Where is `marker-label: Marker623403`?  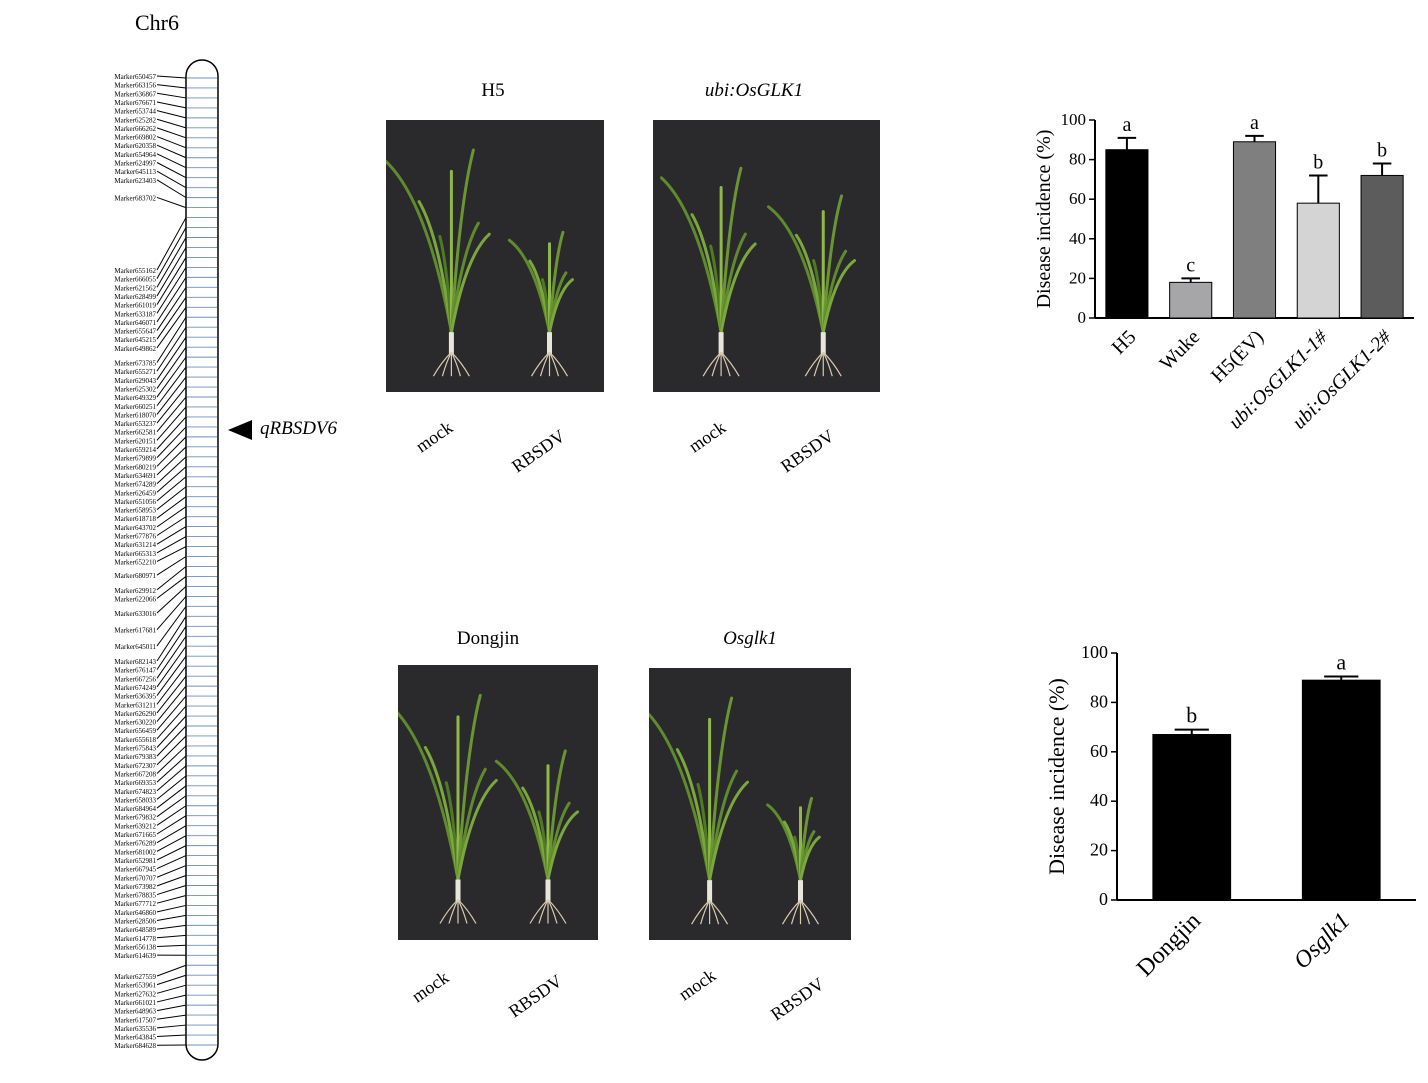
marker-label: Marker623403 is located at coordinates (135, 181).